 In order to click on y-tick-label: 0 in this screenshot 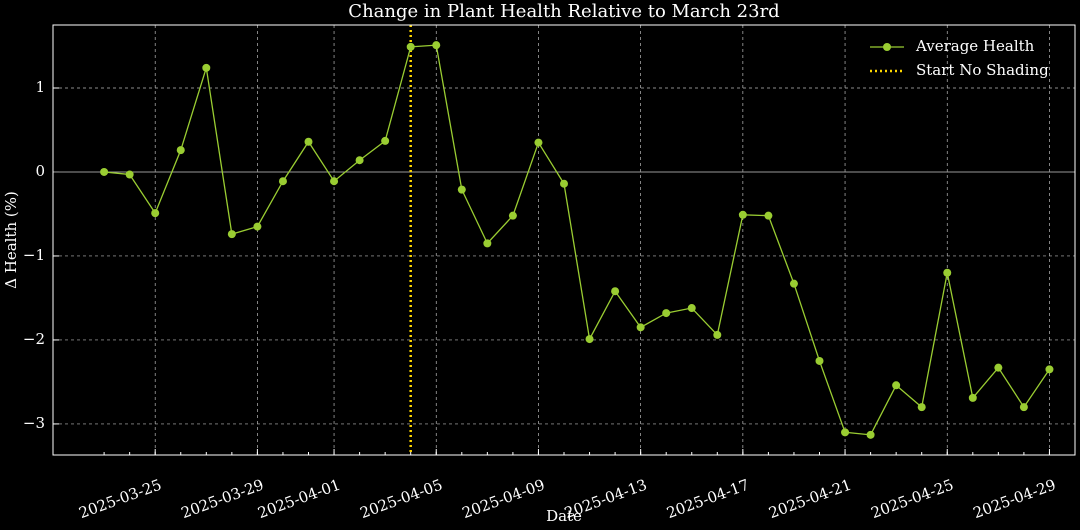, I will do `click(40, 171)`.